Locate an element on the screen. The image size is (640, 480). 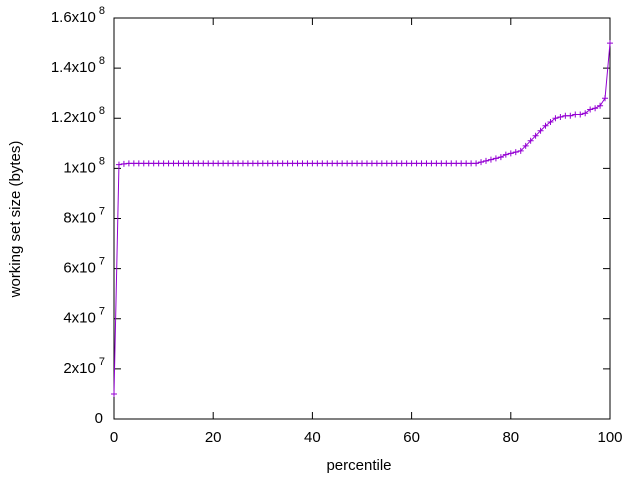
y-tick-label: 1x10 is located at coordinates (79, 167).